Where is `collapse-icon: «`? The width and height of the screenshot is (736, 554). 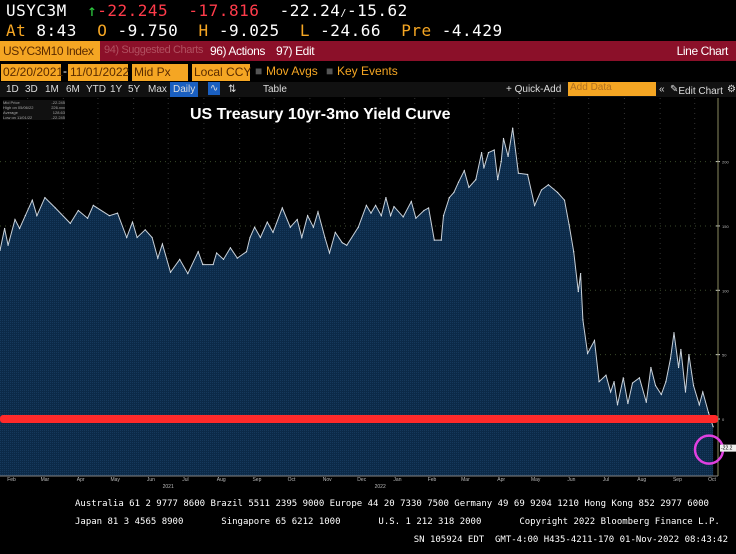 collapse-icon: « is located at coordinates (662, 89).